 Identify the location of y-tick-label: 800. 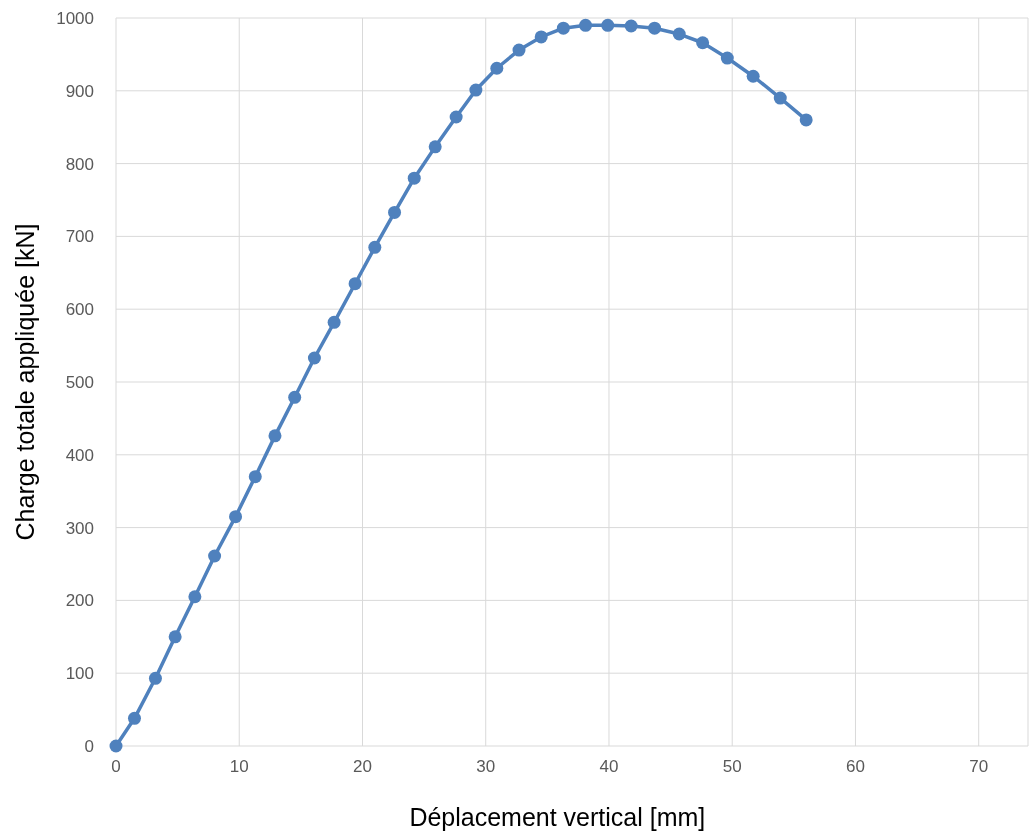
(79, 164).